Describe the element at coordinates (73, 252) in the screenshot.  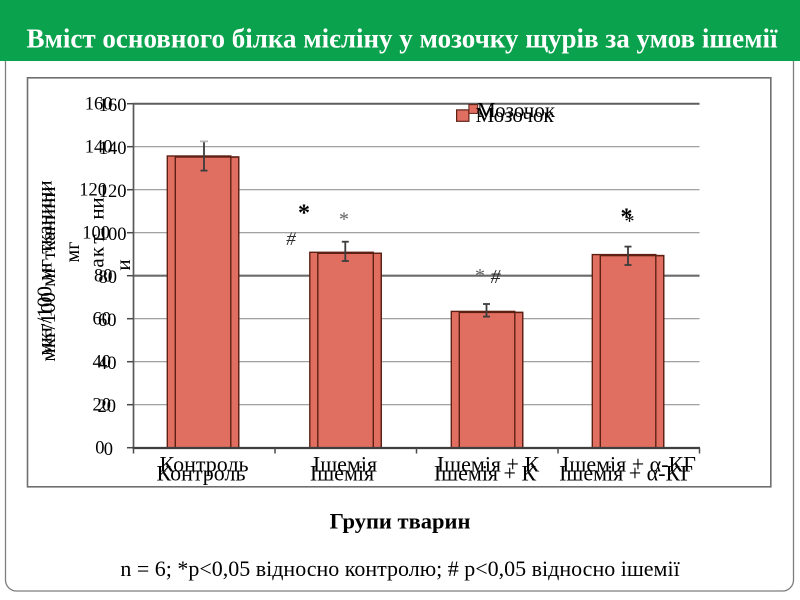
I see `svg-text: мг` at that location.